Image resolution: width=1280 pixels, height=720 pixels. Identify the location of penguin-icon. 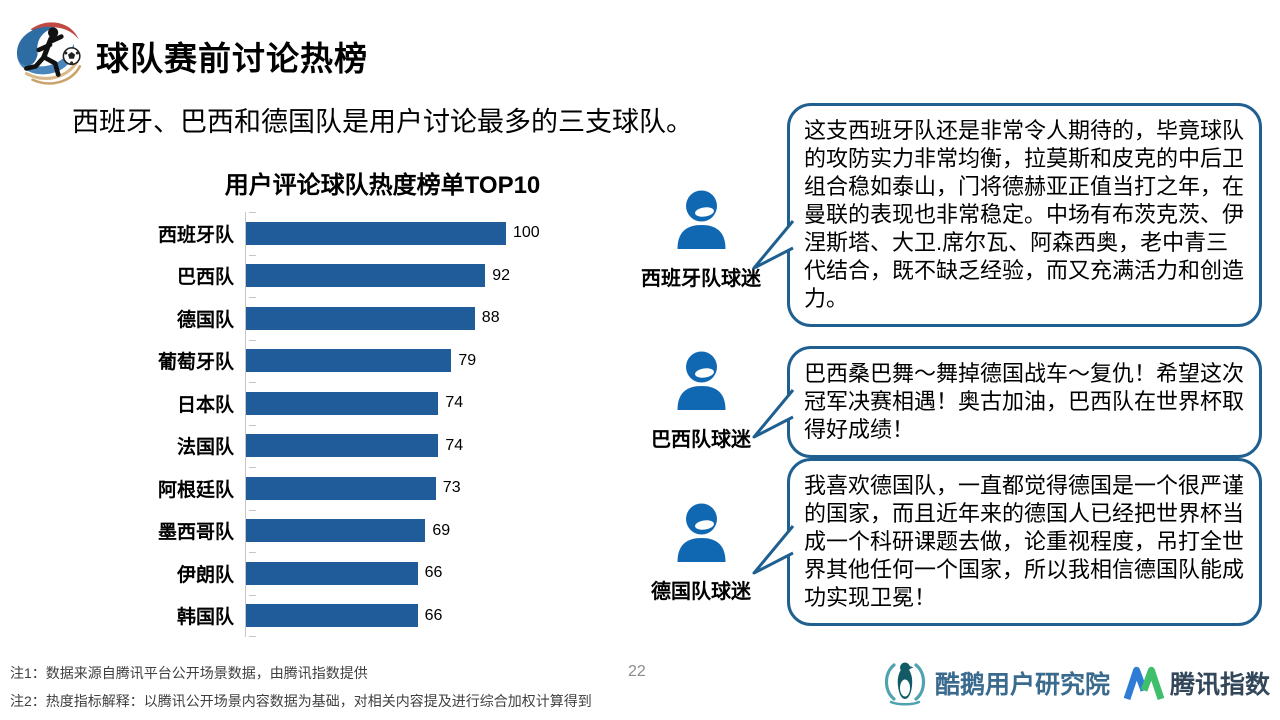
(905, 684).